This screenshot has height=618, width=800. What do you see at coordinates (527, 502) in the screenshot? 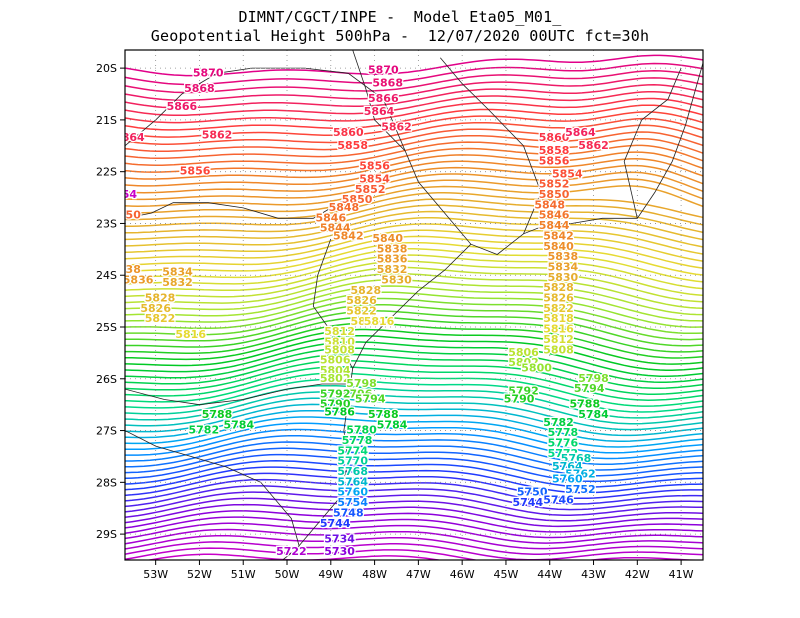
I see `contour-label: 5744` at bounding box center [527, 502].